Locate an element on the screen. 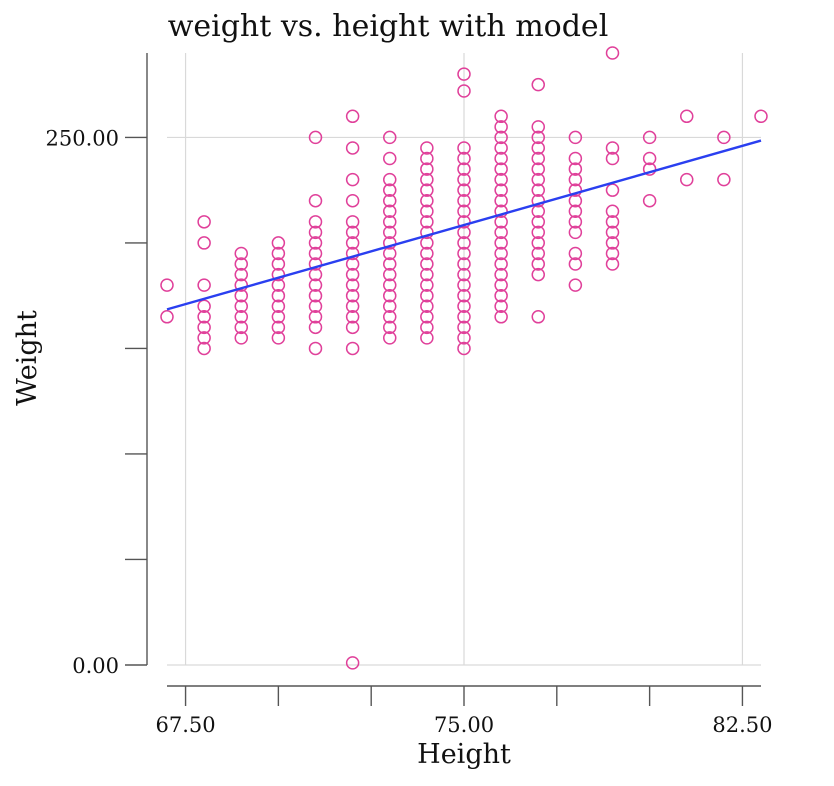 The image size is (834, 786). x-axis-title: Height is located at coordinates (464, 754).